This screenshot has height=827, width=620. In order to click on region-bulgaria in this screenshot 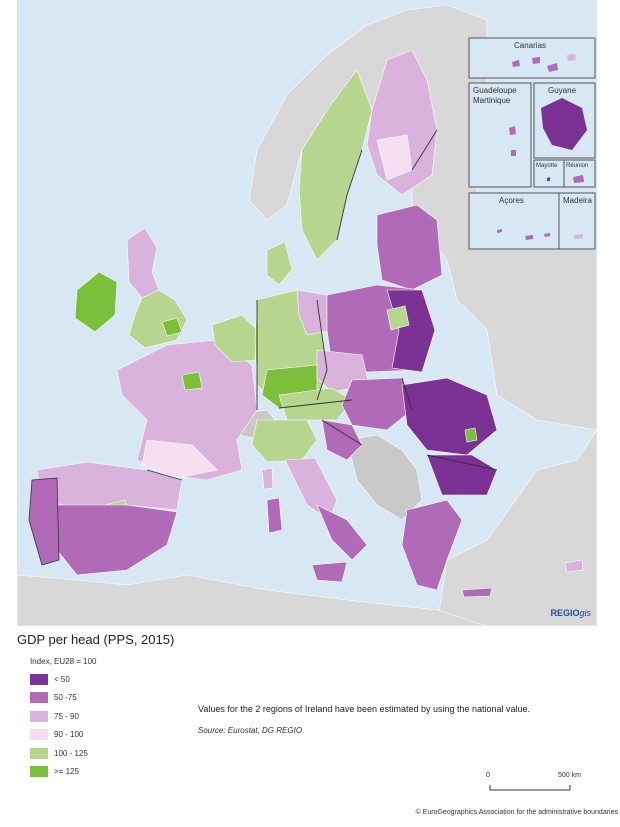, I will do `click(462, 475)`.